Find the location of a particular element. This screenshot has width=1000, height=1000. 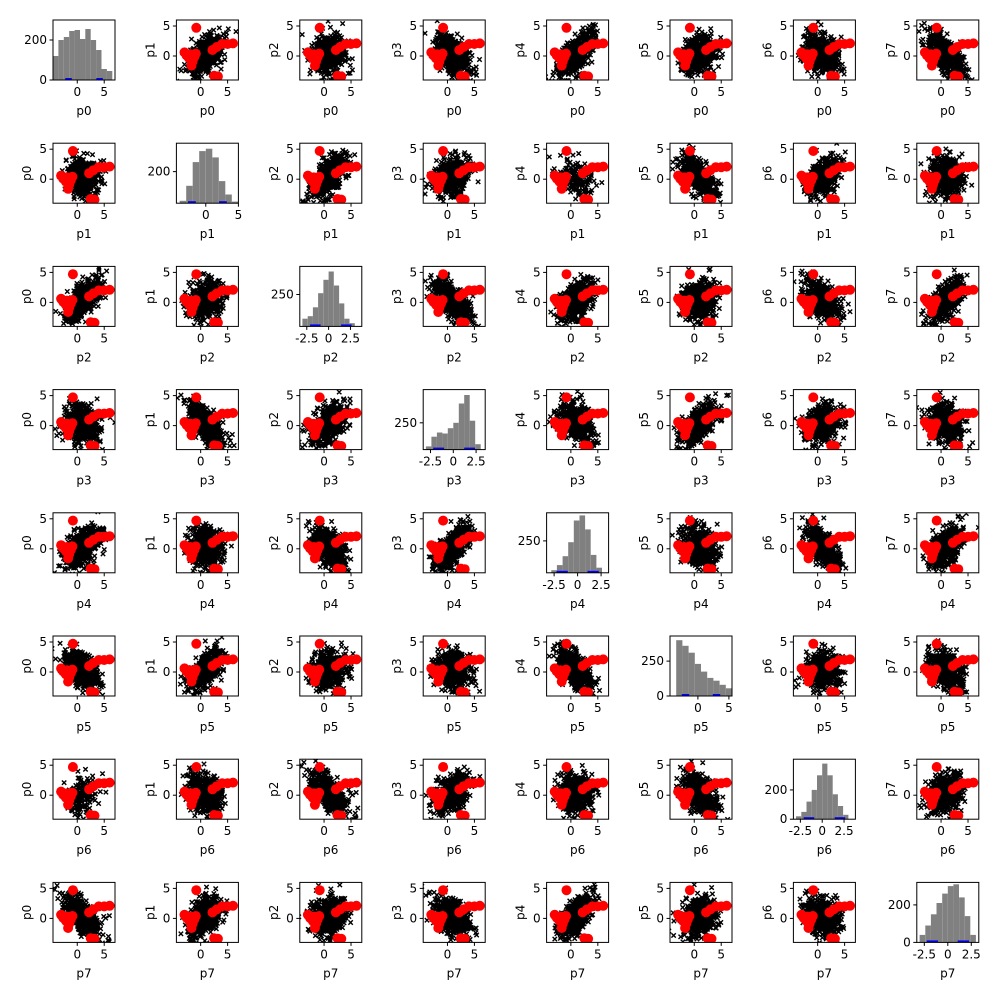

x-axis-label: p0 is located at coordinates (947, 111).